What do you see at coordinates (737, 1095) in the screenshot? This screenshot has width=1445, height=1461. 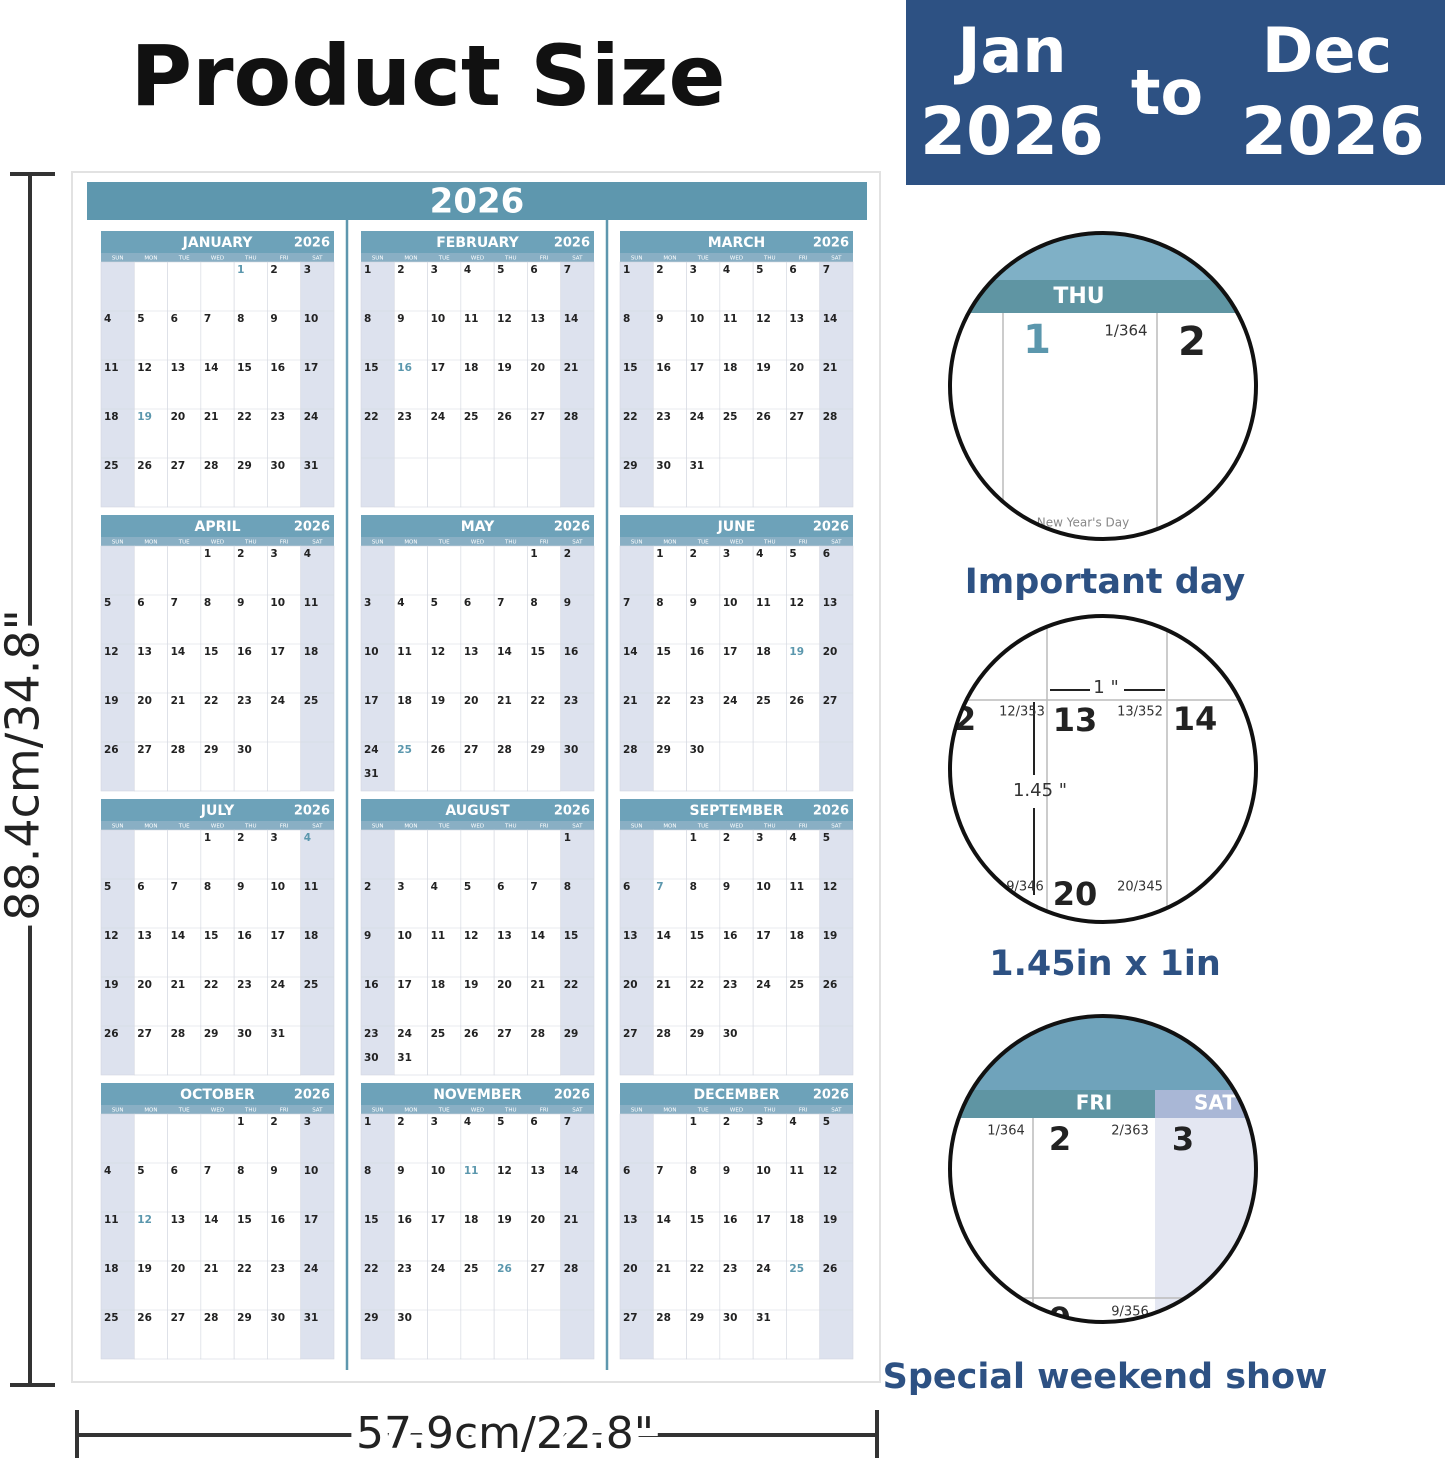 I see `month-name: DECEMBER` at bounding box center [737, 1095].